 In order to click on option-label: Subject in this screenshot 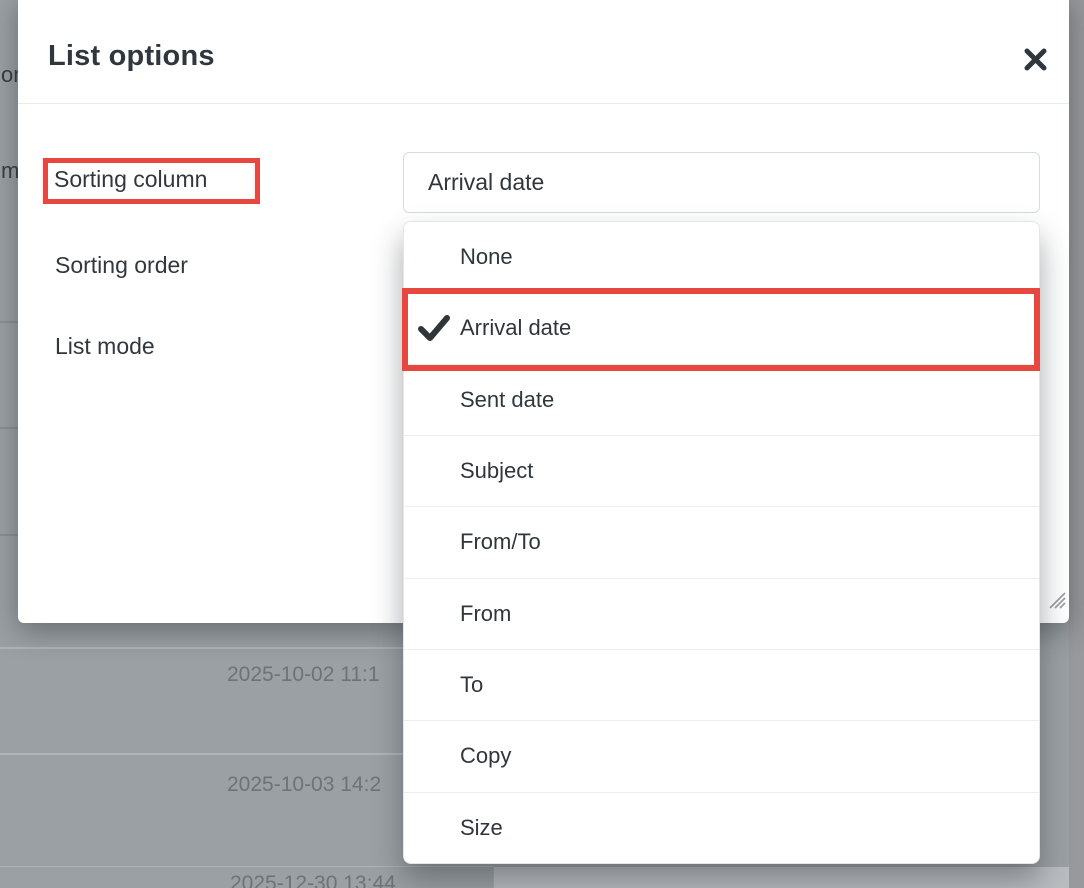, I will do `click(497, 471)`.